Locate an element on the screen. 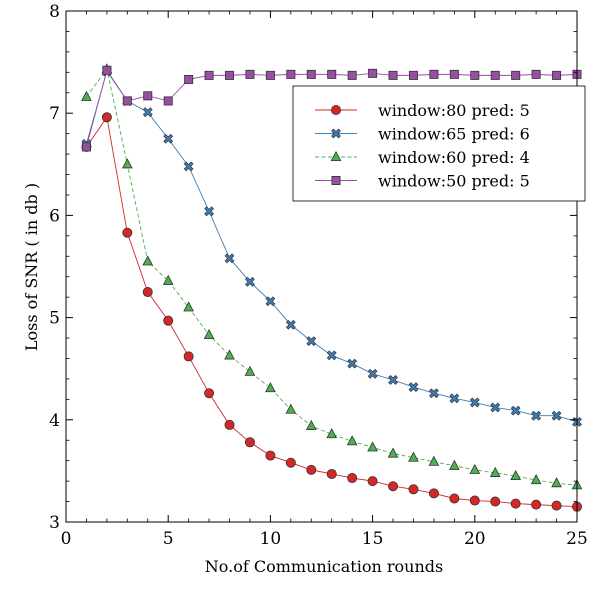 Image resolution: width=590 pixels, height=590 pixels. y-tick-label: 3 is located at coordinates (54, 523).